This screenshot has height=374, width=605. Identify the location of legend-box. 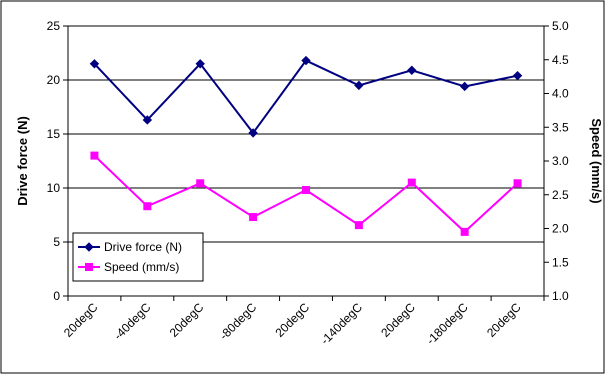
(138, 257).